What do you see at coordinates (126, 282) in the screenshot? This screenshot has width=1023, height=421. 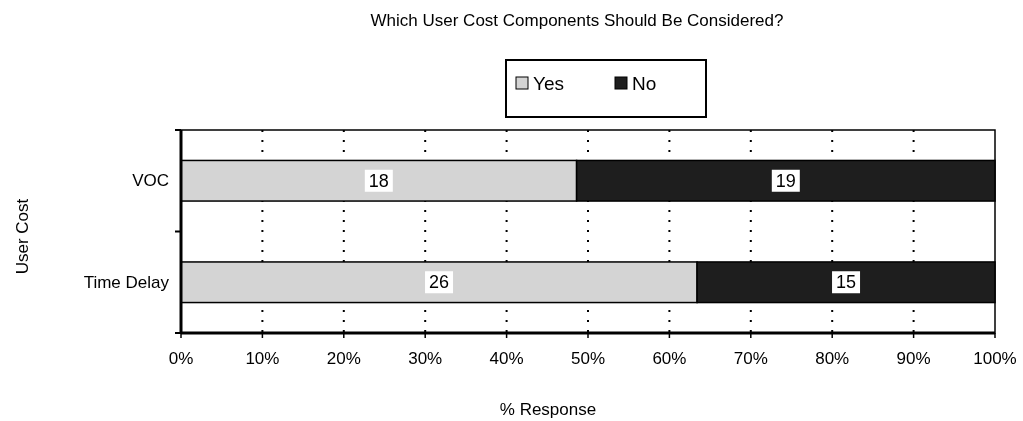 I see `y-tick-label: Time Delay` at bounding box center [126, 282].